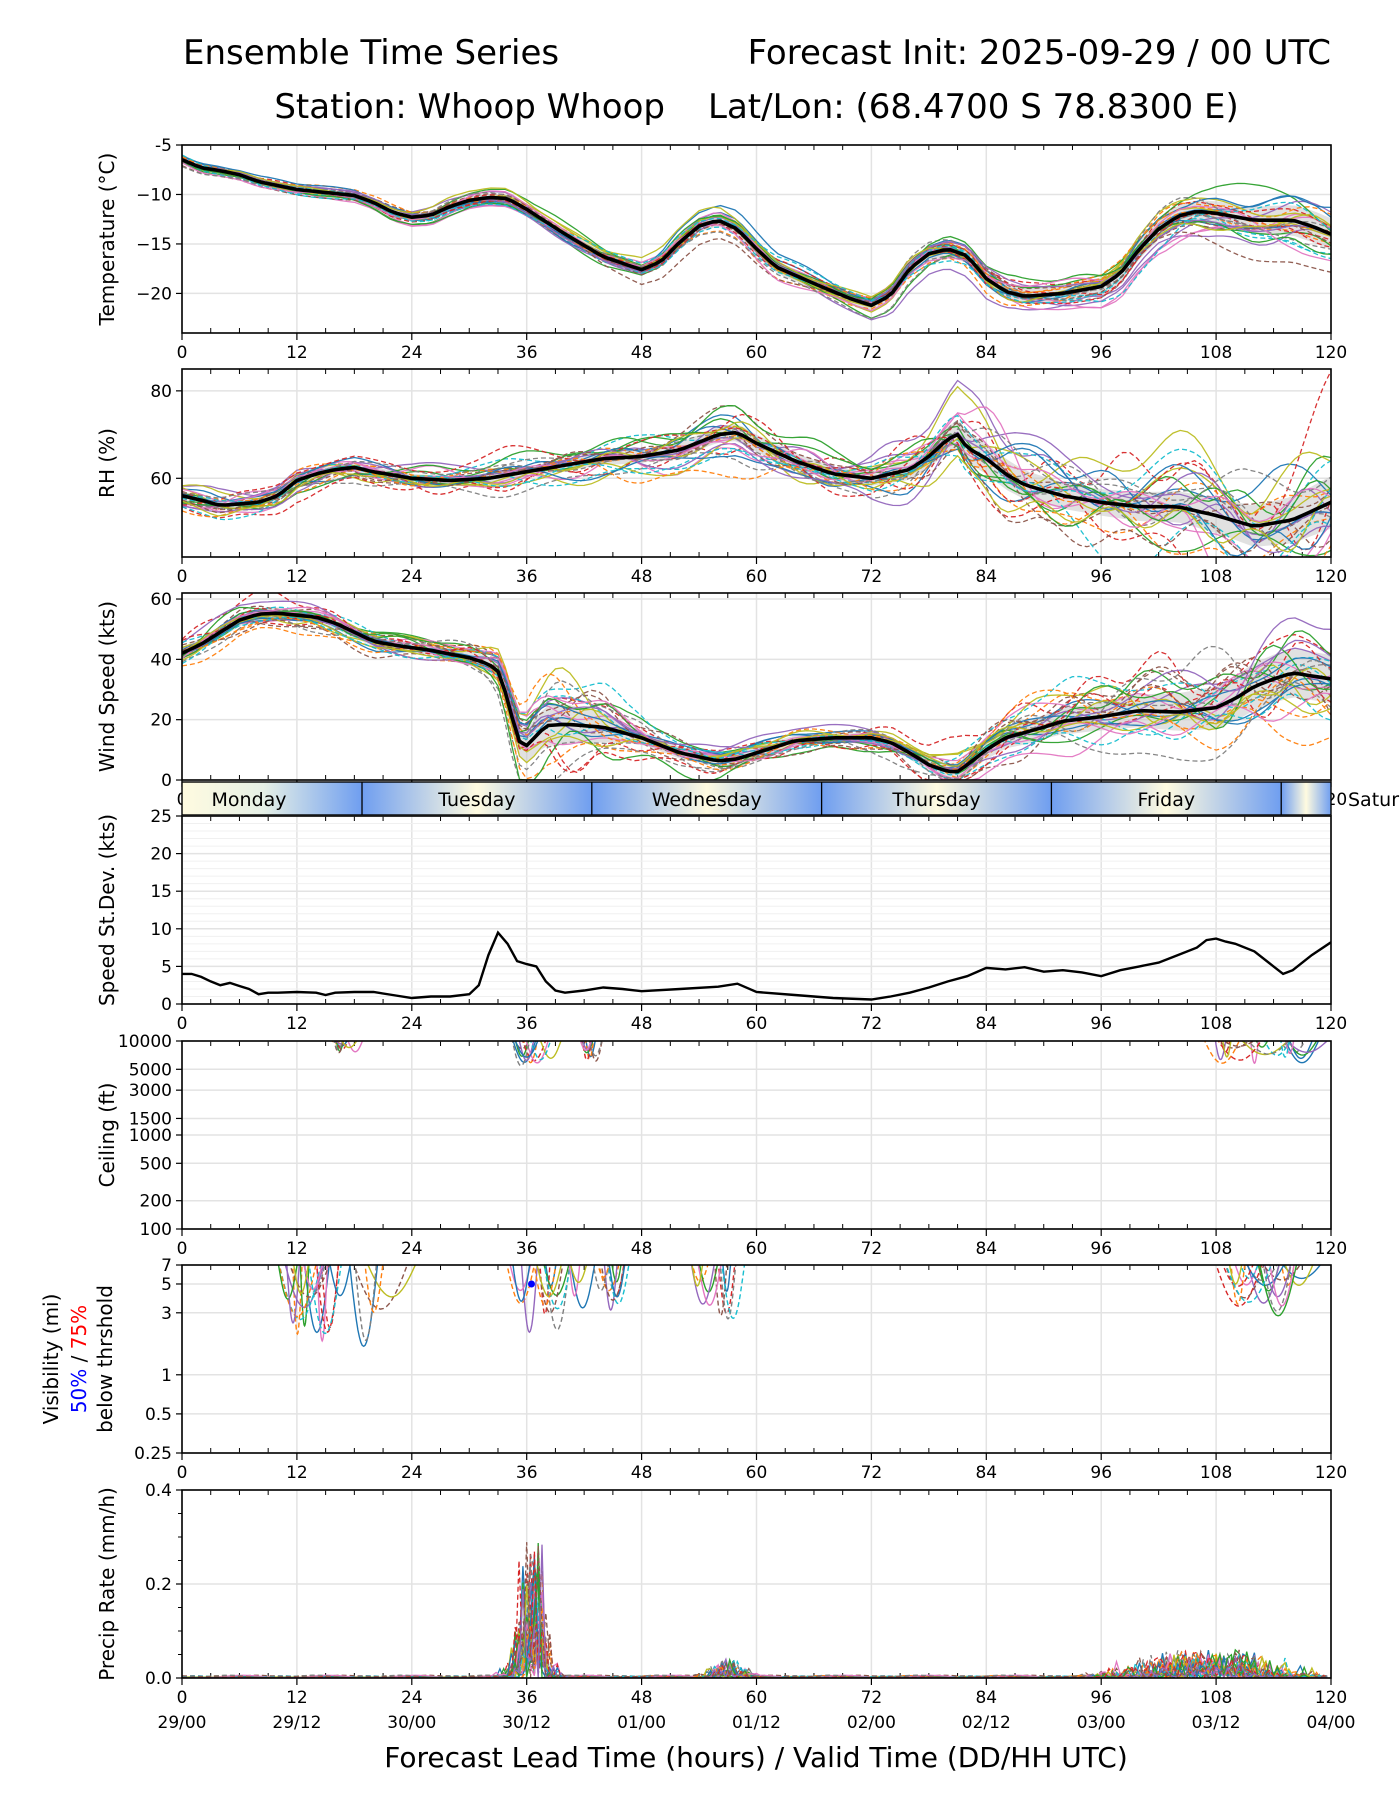 The image size is (1400, 1800). I want to click on day-label: Thursday, so click(935, 800).